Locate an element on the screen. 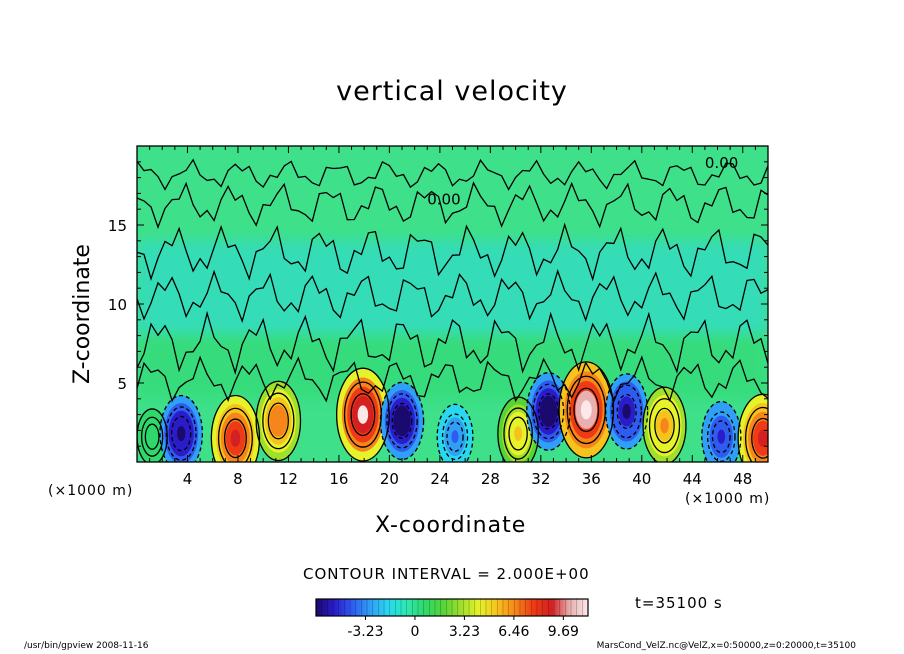 The height and width of the screenshot is (654, 904). x-tick-label: 4 is located at coordinates (188, 479).